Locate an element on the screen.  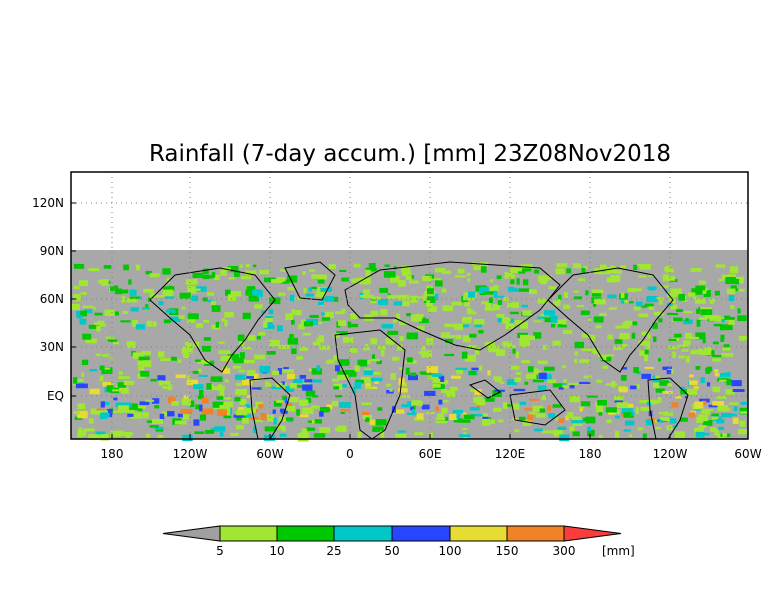
lon-tick-label: 120W is located at coordinates (190, 454).